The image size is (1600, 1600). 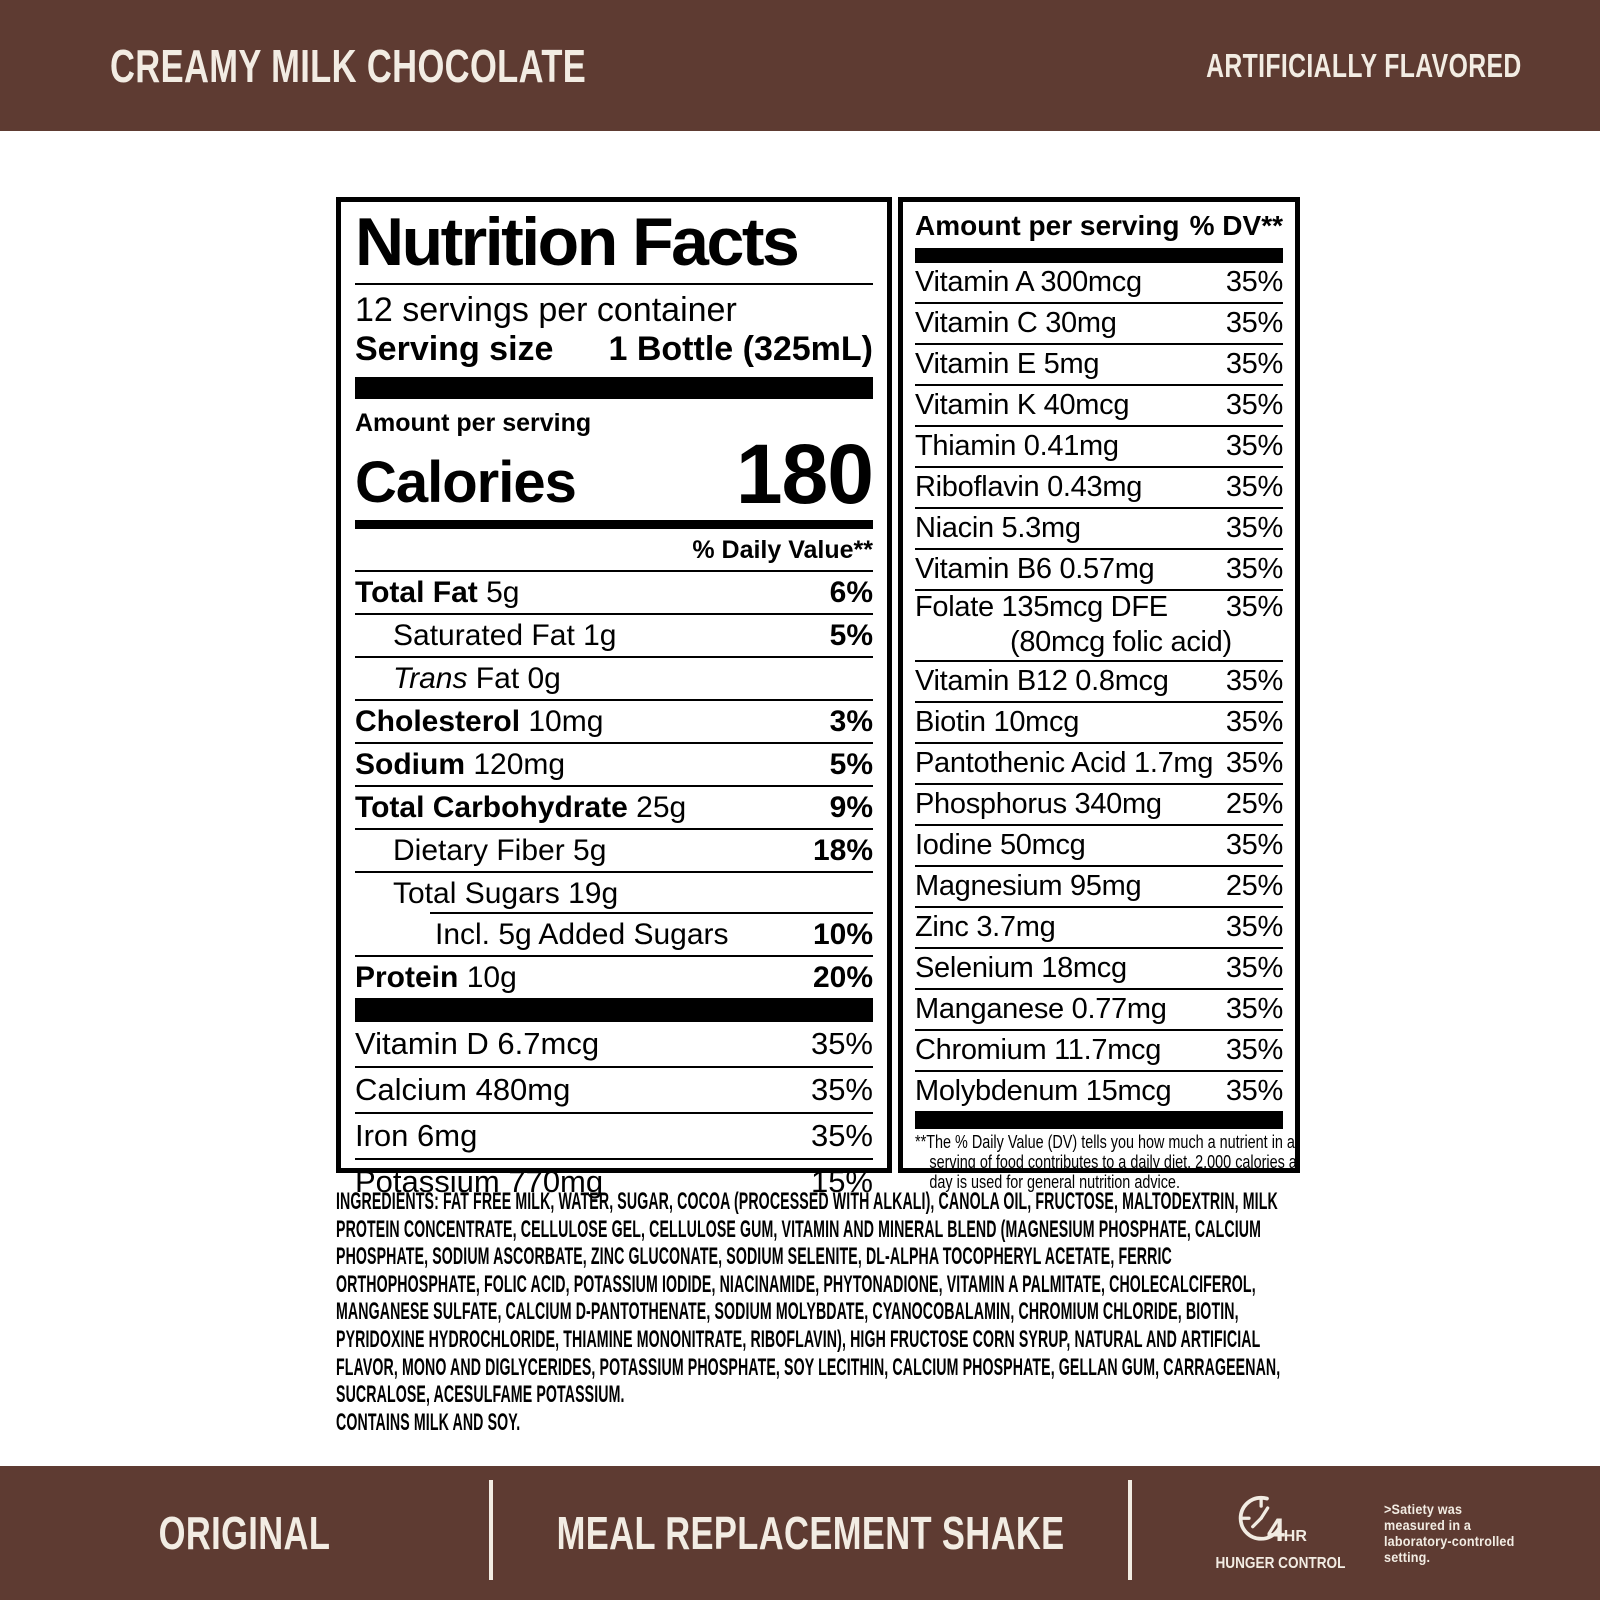 I want to click on vitamin-row: Potassium 770mg 15%, so click(x=614, y=1182).